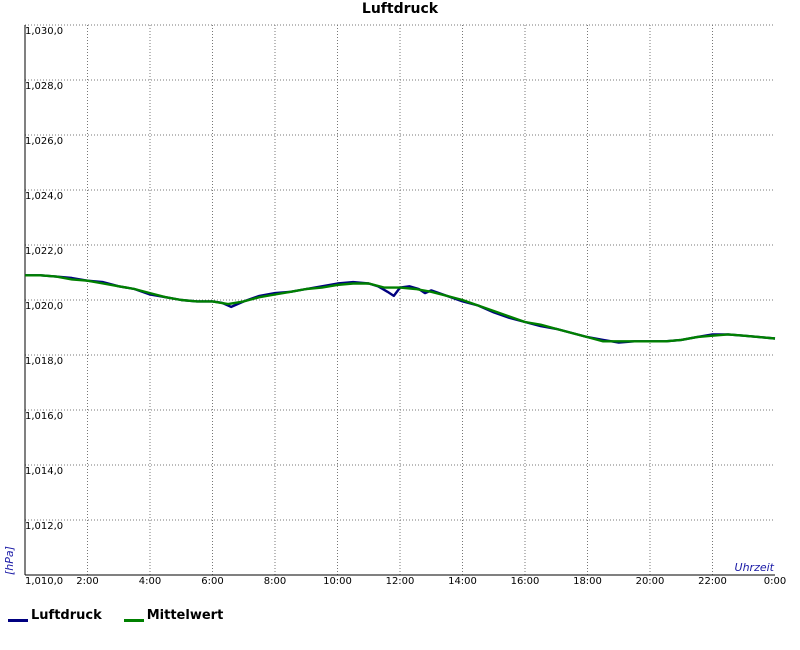  I want to click on x-tick-label: 6:00, so click(212, 581).